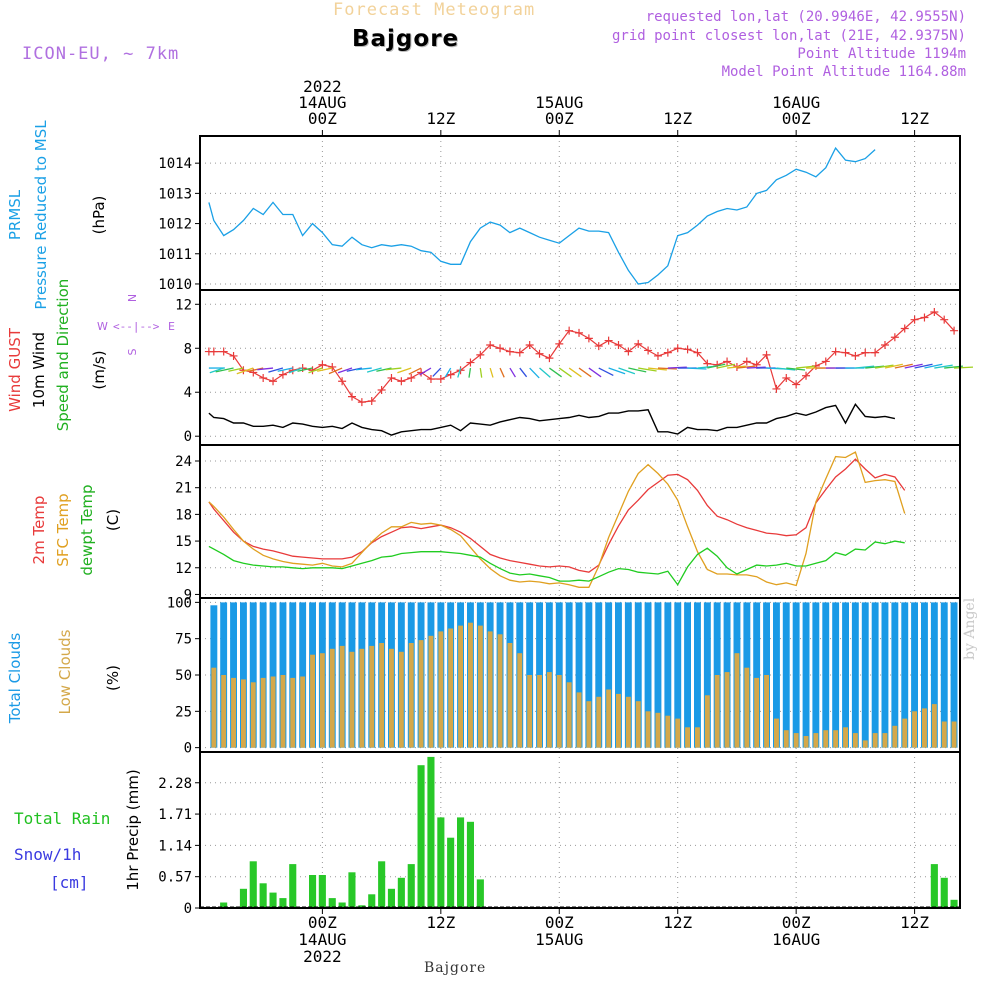 The width and height of the screenshot is (1000, 1000). What do you see at coordinates (179, 603) in the screenshot?
I see `y-tick-label: 100` at bounding box center [179, 603].